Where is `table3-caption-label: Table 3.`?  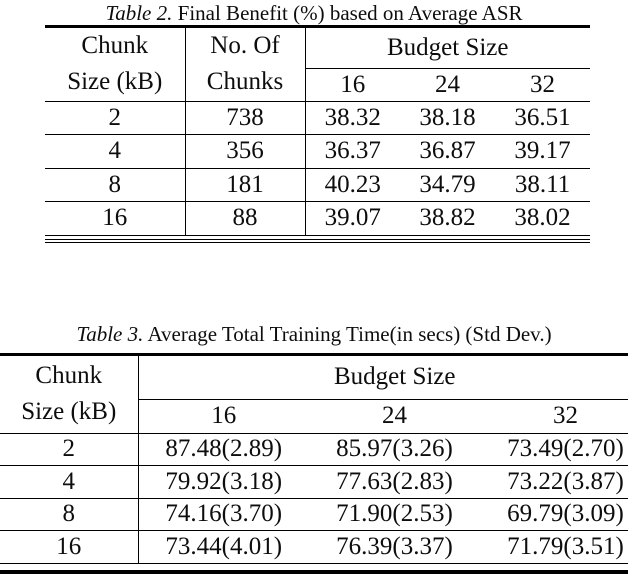
table3-caption-label: Table 3. is located at coordinates (110, 334).